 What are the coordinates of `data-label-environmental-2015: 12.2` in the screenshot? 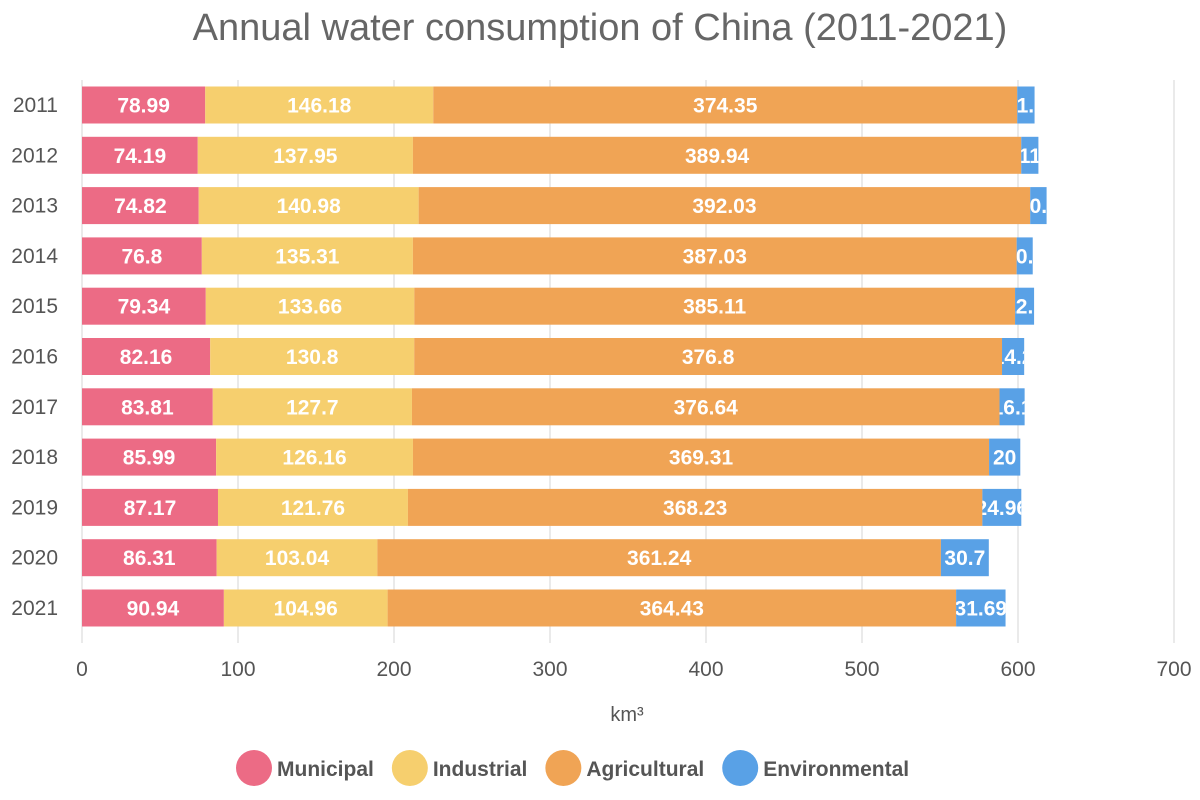 It's located at (1024, 307).